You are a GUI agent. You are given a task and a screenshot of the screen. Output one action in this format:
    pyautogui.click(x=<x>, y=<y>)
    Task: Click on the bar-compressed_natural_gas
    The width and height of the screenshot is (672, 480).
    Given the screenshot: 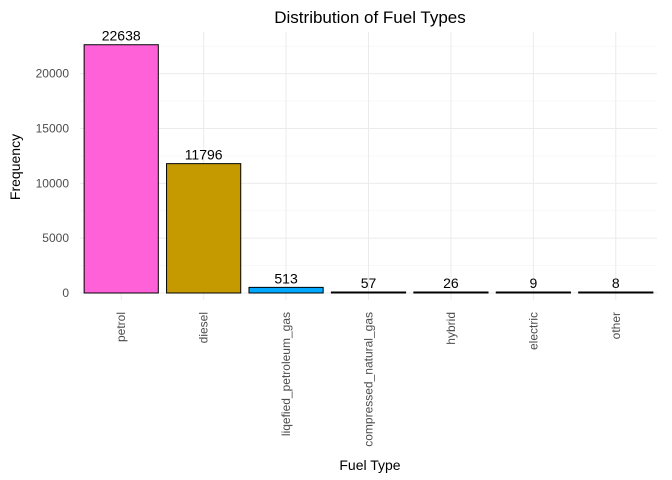 What is the action you would take?
    pyautogui.click(x=368, y=292)
    